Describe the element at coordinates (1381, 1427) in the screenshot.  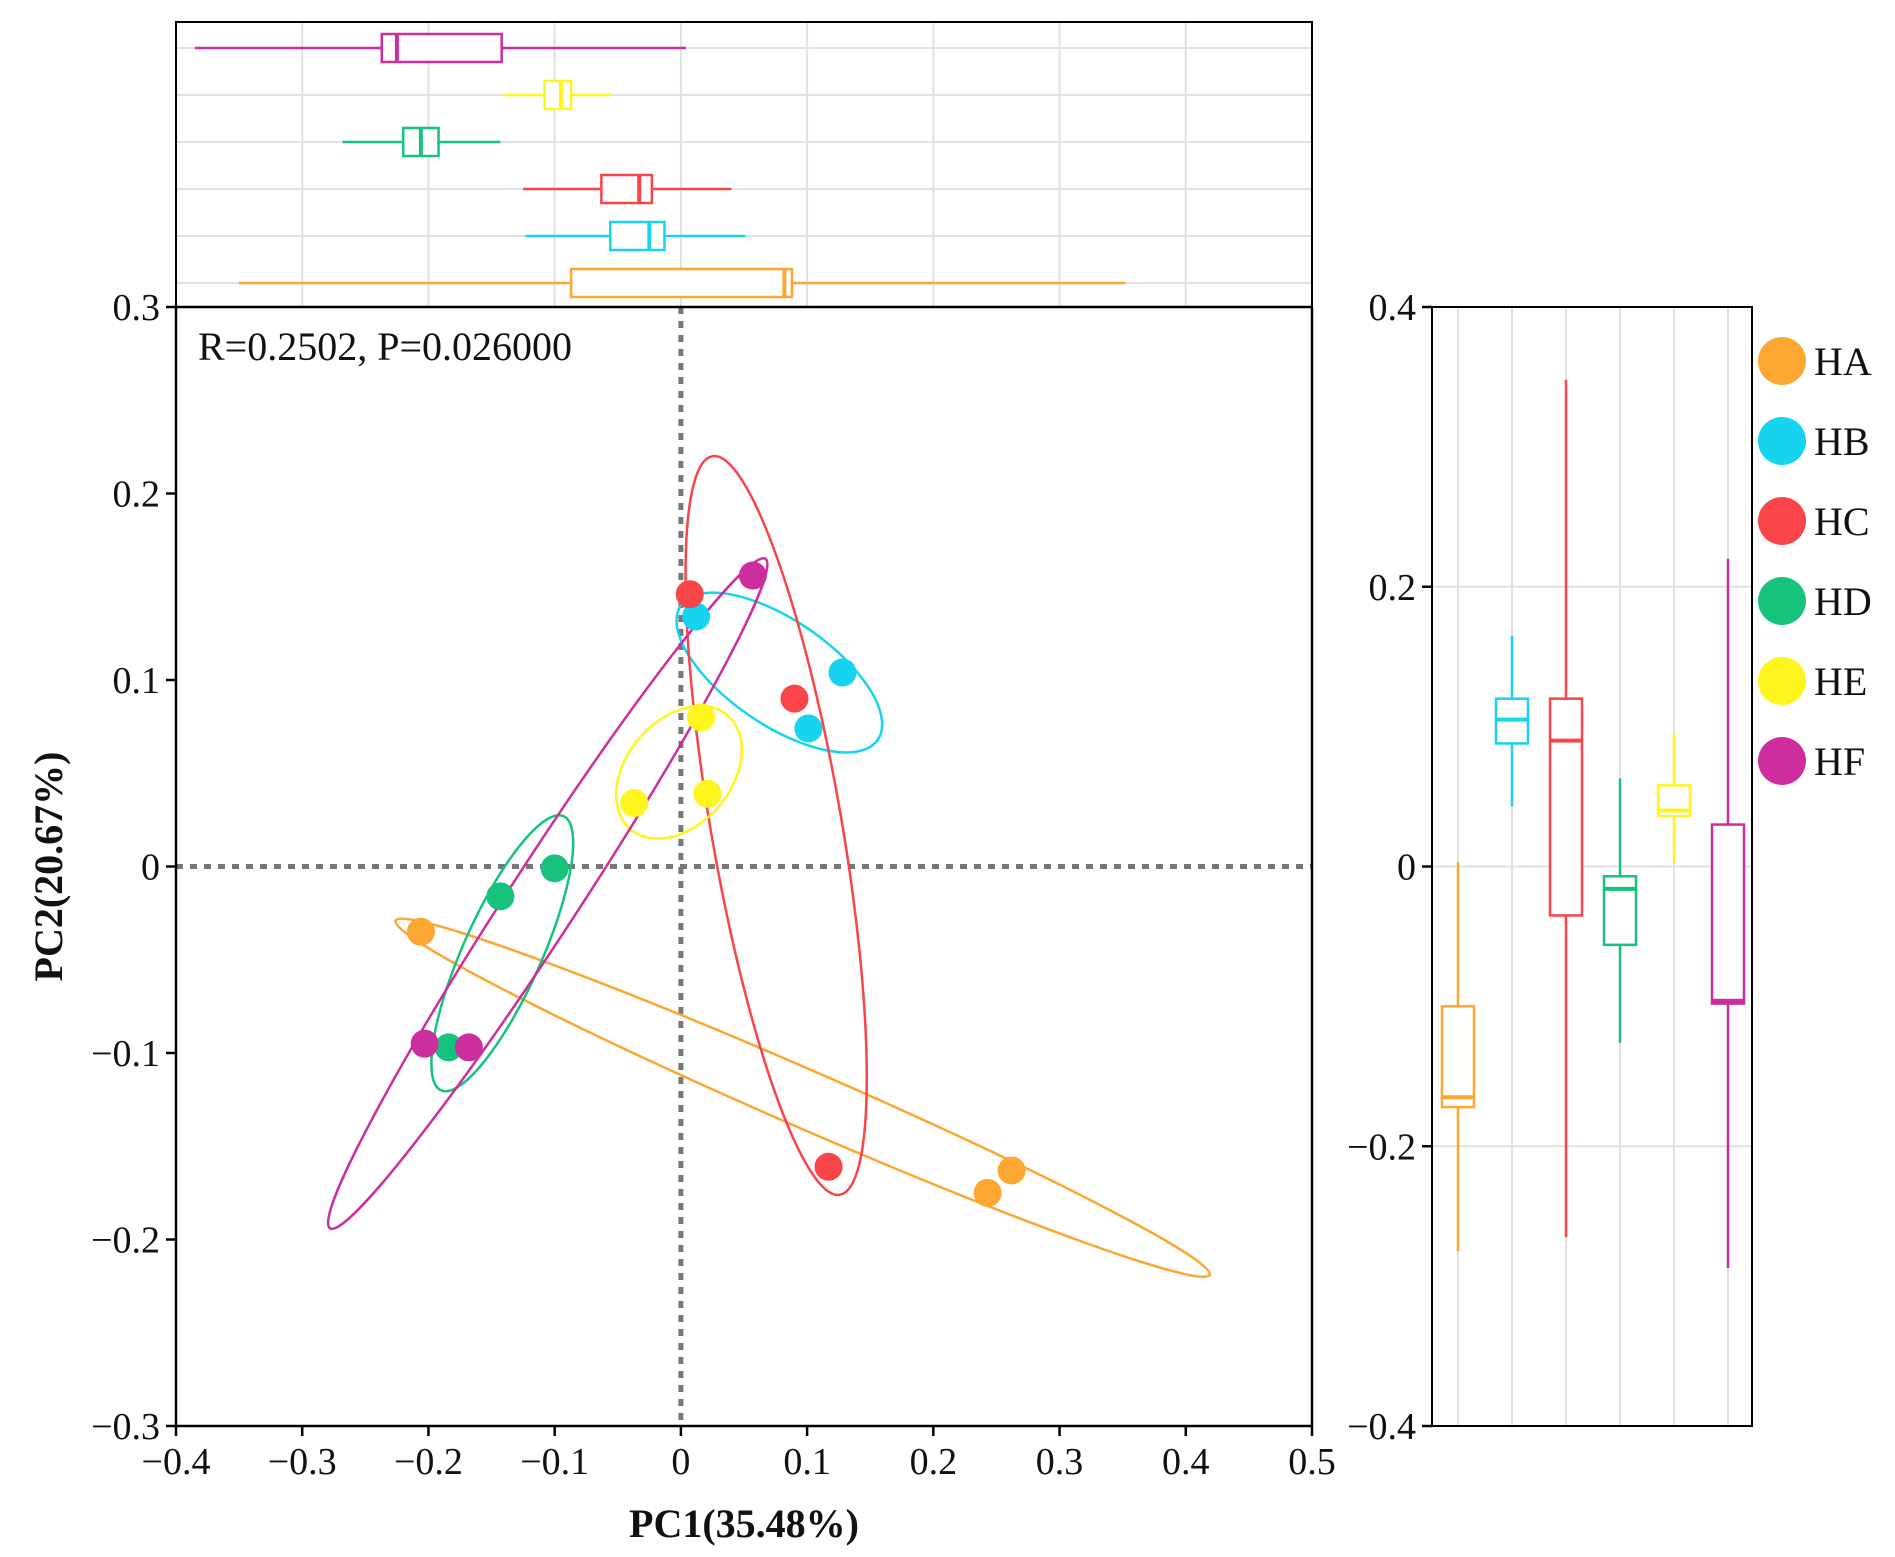
I see `right-y-tick-label: −0.4` at that location.